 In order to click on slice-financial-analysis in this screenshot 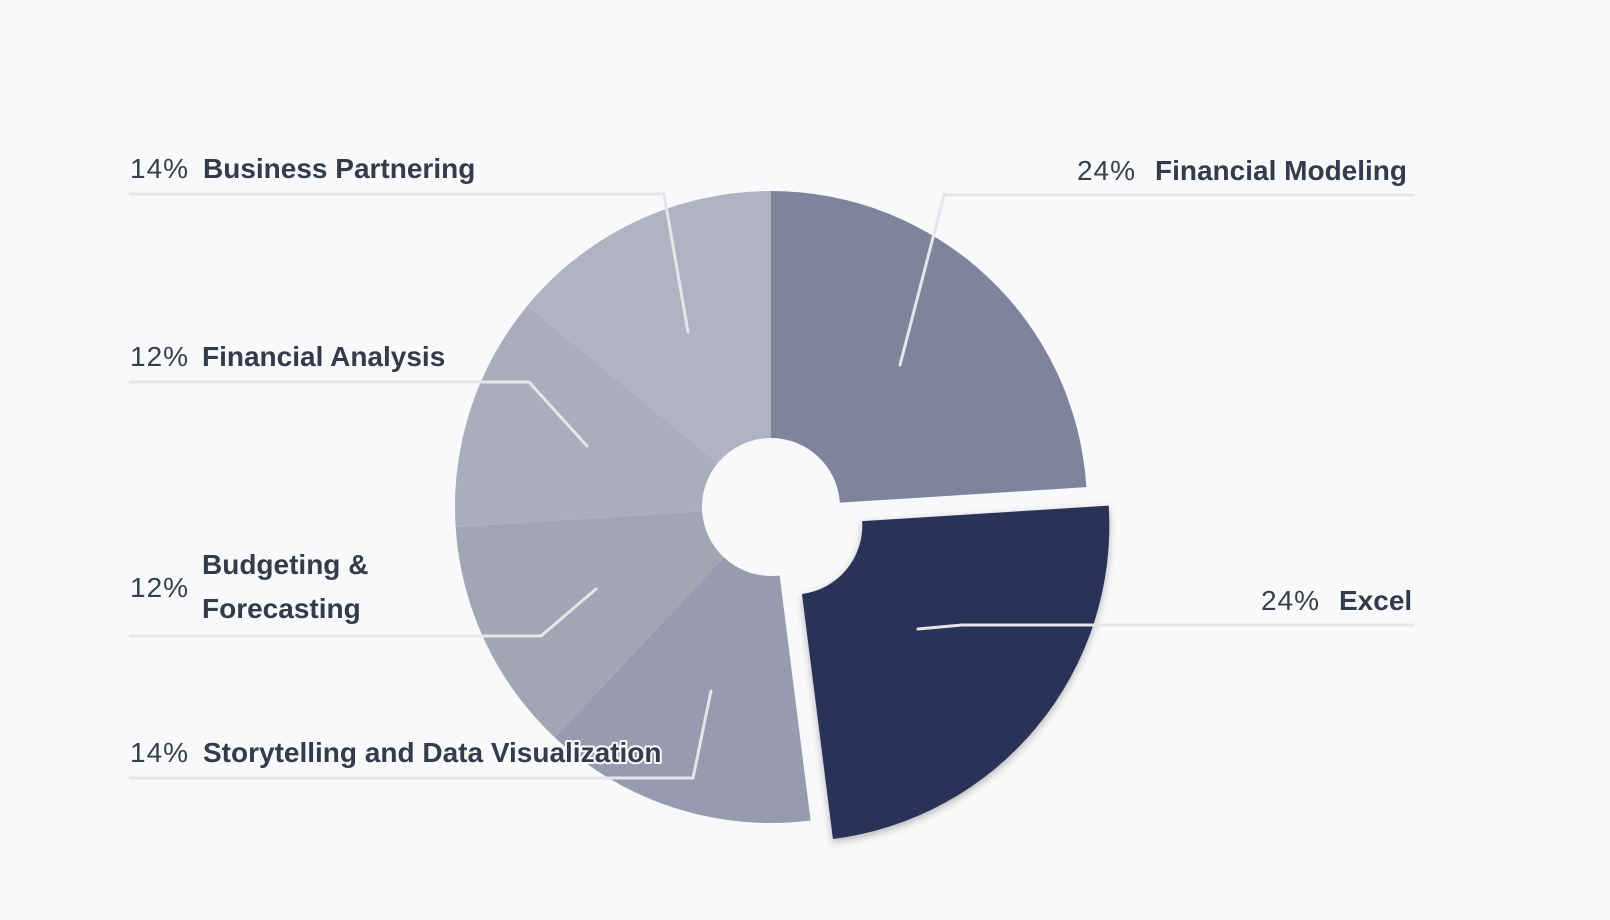, I will do `click(586, 416)`.